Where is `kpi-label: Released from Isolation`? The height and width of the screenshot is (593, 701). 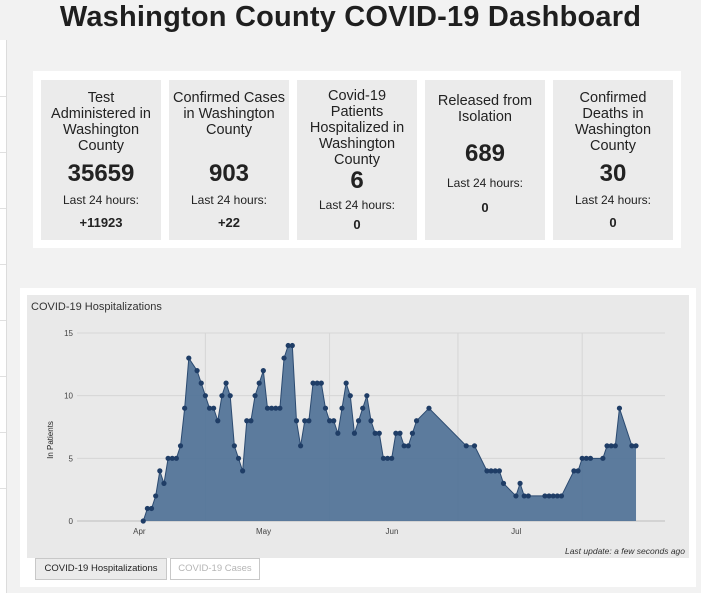
kpi-label: Released from Isolation is located at coordinates (485, 109).